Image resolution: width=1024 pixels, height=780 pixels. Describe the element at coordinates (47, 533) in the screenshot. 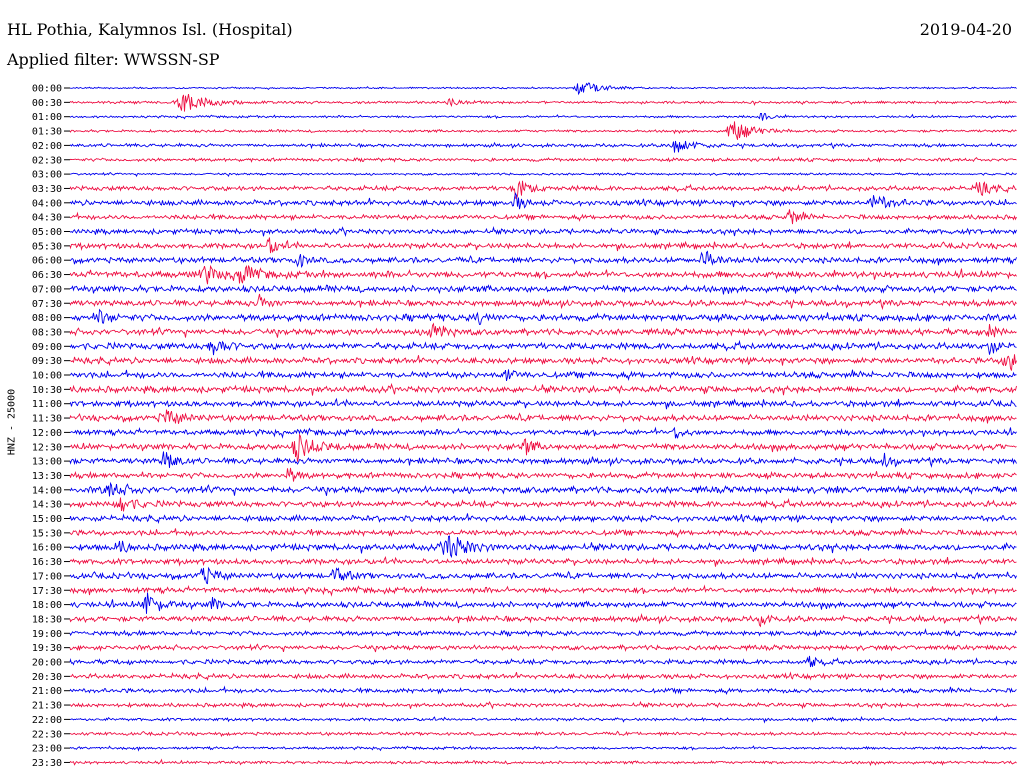

I see `time-label: 15:30` at that location.